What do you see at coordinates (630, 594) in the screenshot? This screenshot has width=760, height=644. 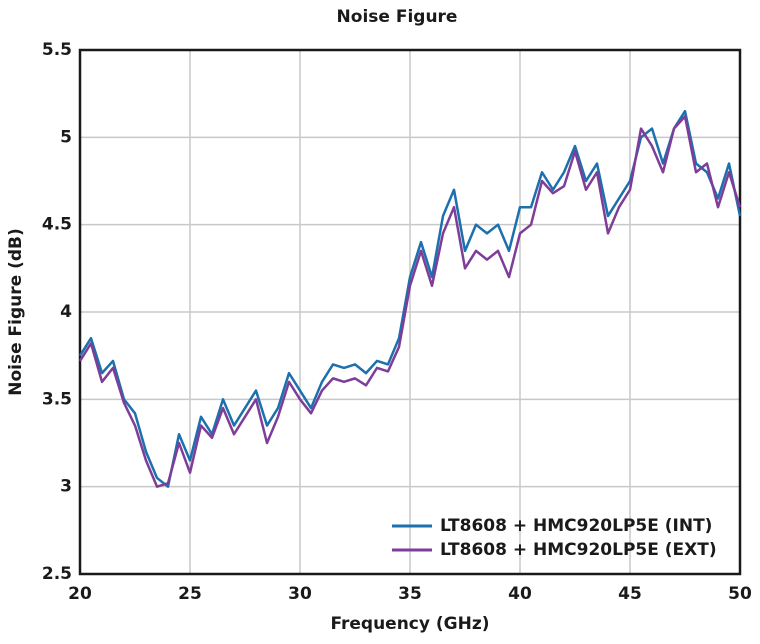 I see `x-tick-label: 45` at bounding box center [630, 594].